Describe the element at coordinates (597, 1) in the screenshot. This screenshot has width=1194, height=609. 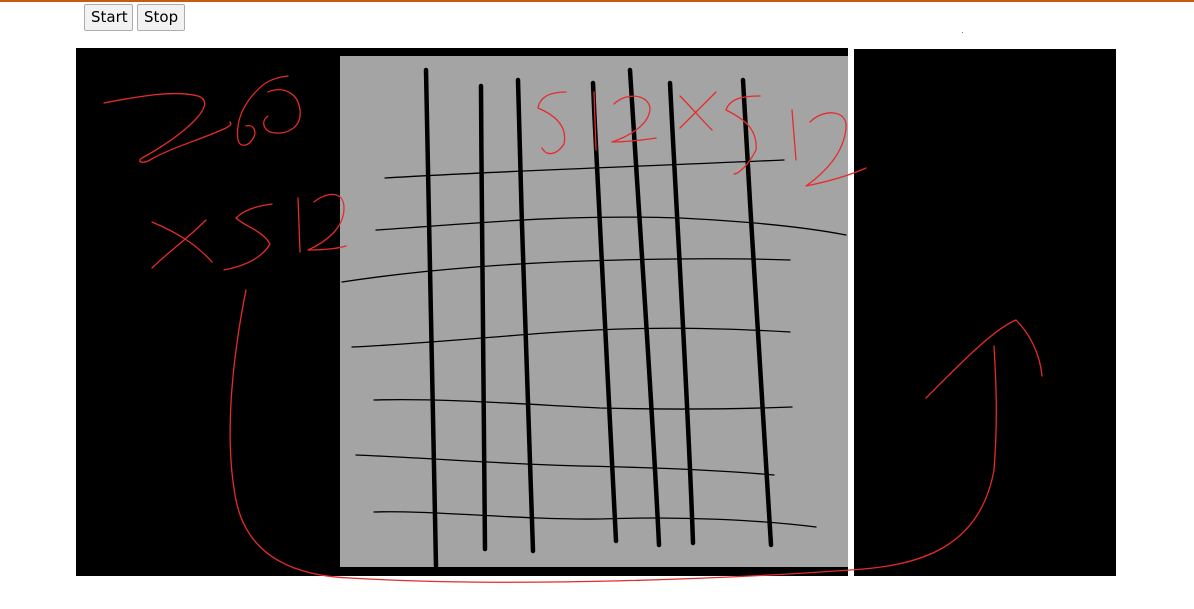
I see `top-accent-border` at that location.